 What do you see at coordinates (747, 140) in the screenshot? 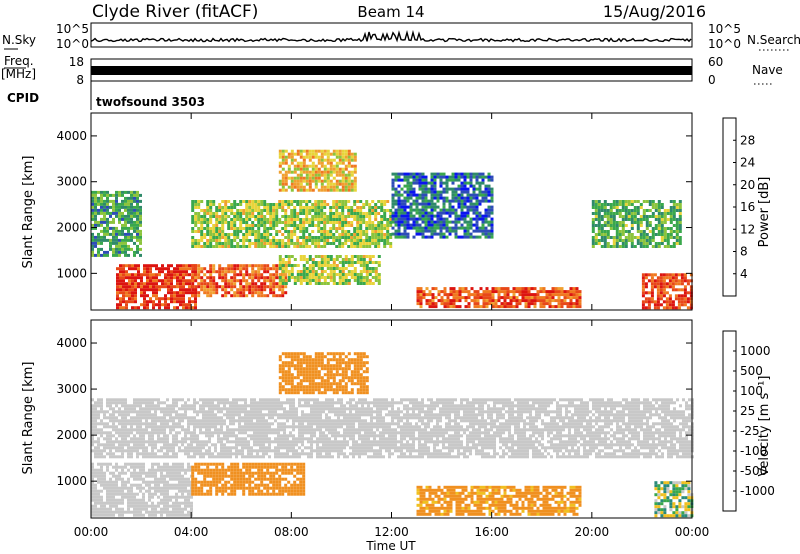
I see `colorbar-tick-label: 28` at bounding box center [747, 140].